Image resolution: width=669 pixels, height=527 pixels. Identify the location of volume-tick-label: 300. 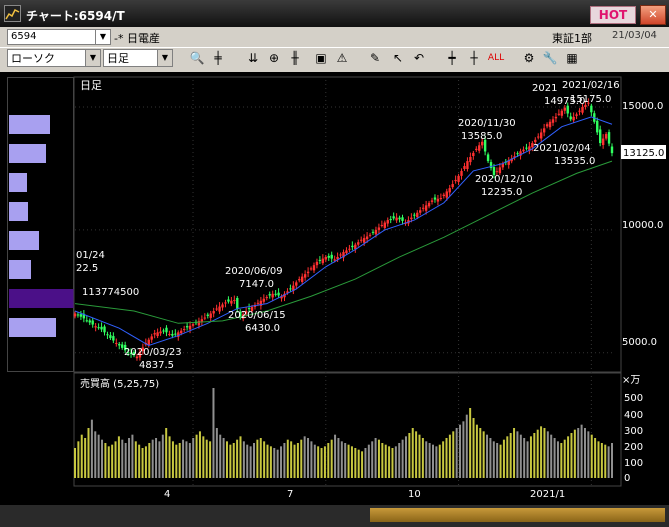
(633, 431).